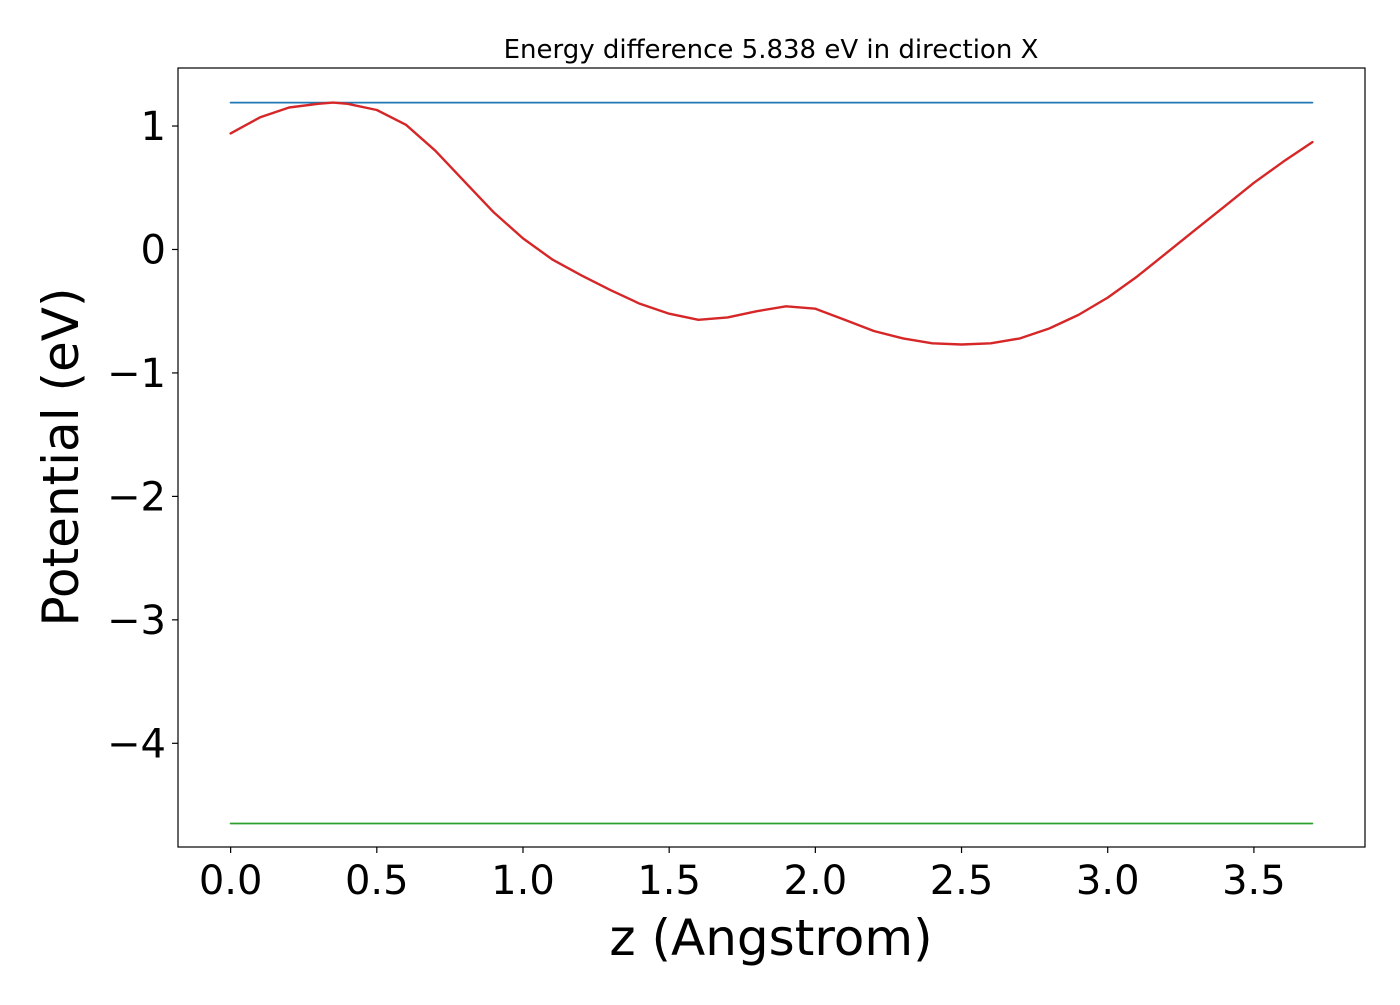 The image size is (1400, 1005). Describe the element at coordinates (136, 497) in the screenshot. I see `y-tick-label: −2` at that location.